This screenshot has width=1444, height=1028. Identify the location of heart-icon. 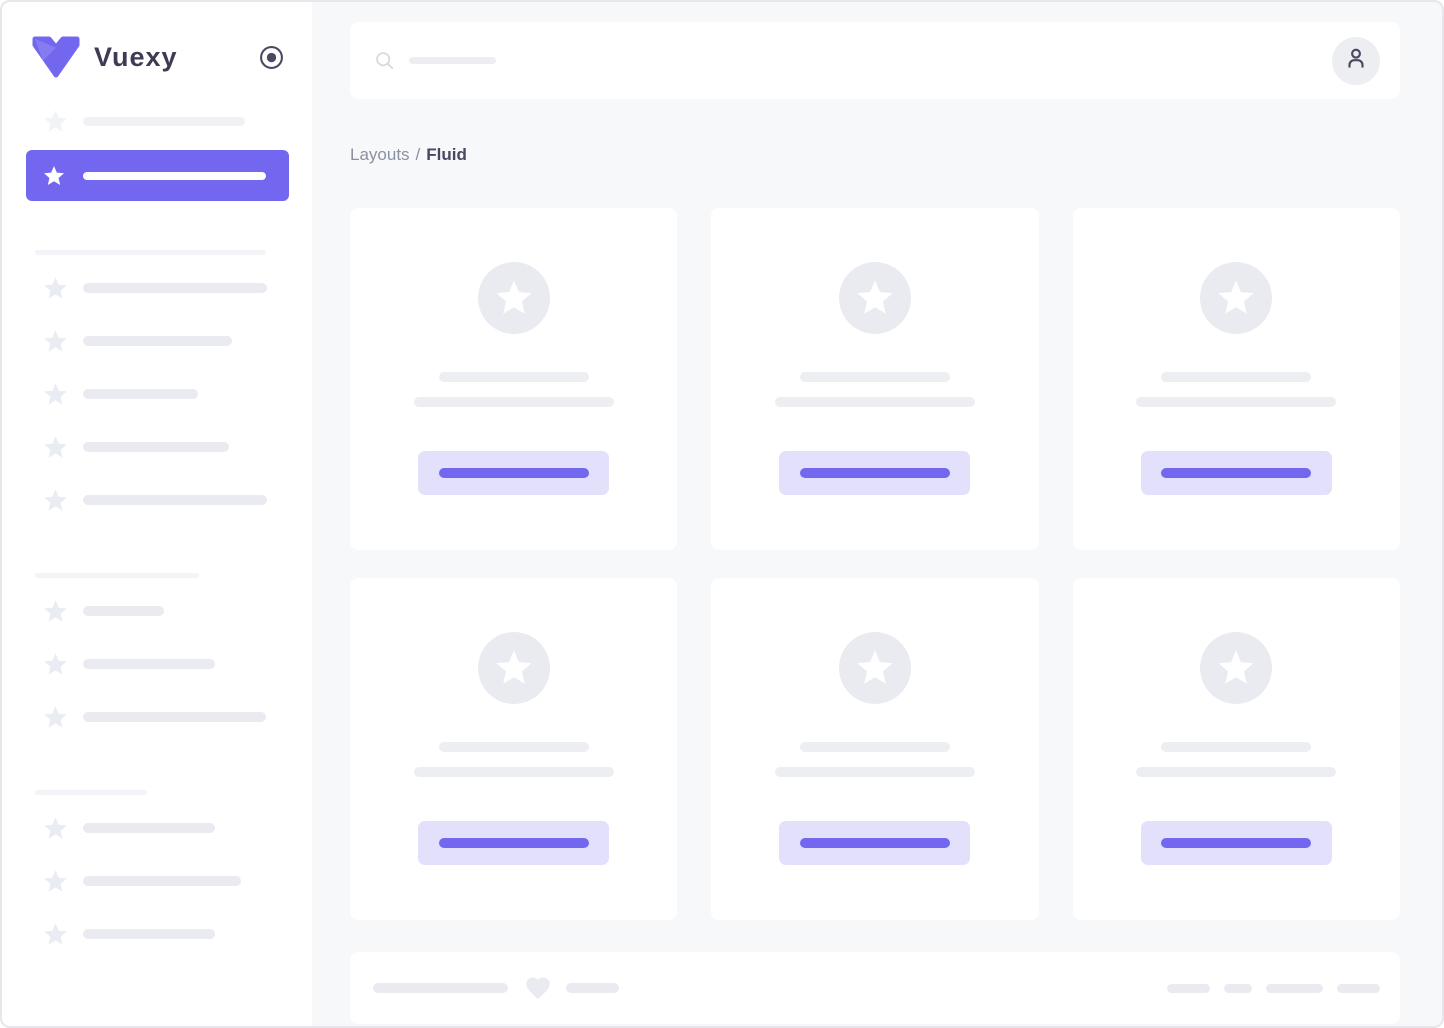
(538, 988).